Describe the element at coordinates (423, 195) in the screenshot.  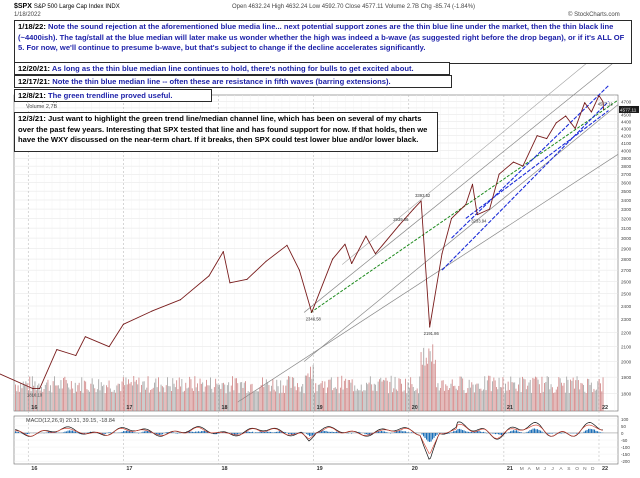
I see `price-annotation: 3393.52` at that location.